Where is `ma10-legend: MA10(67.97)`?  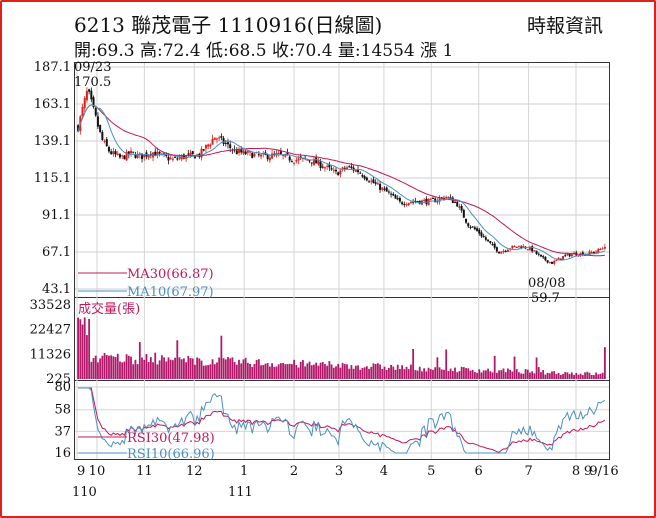 ma10-legend: MA10(67.97) is located at coordinates (170, 292).